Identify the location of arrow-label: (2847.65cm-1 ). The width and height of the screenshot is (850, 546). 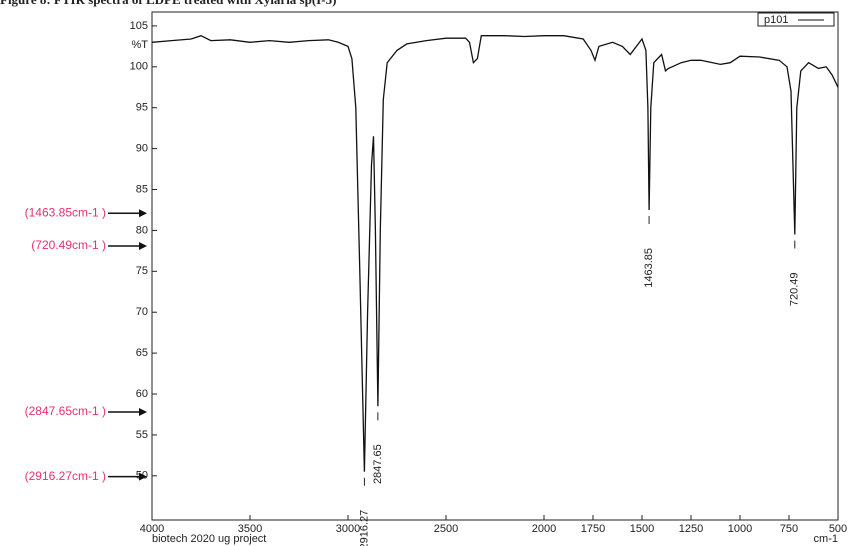
(65, 411).